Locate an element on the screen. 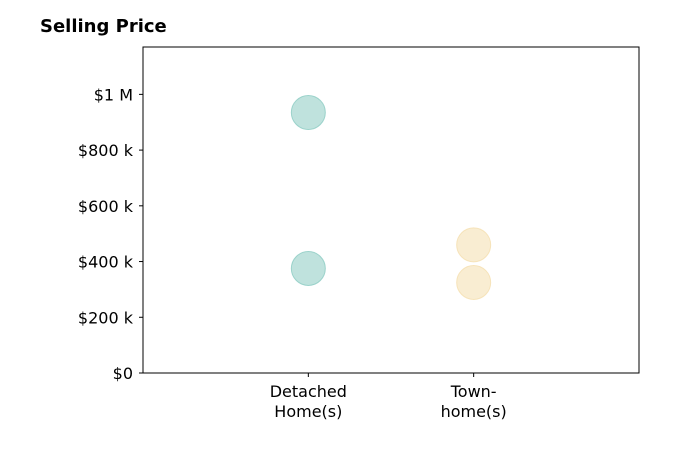 This screenshot has width=679, height=462. x-tick-label: Town-home(s) is located at coordinates (474, 401).